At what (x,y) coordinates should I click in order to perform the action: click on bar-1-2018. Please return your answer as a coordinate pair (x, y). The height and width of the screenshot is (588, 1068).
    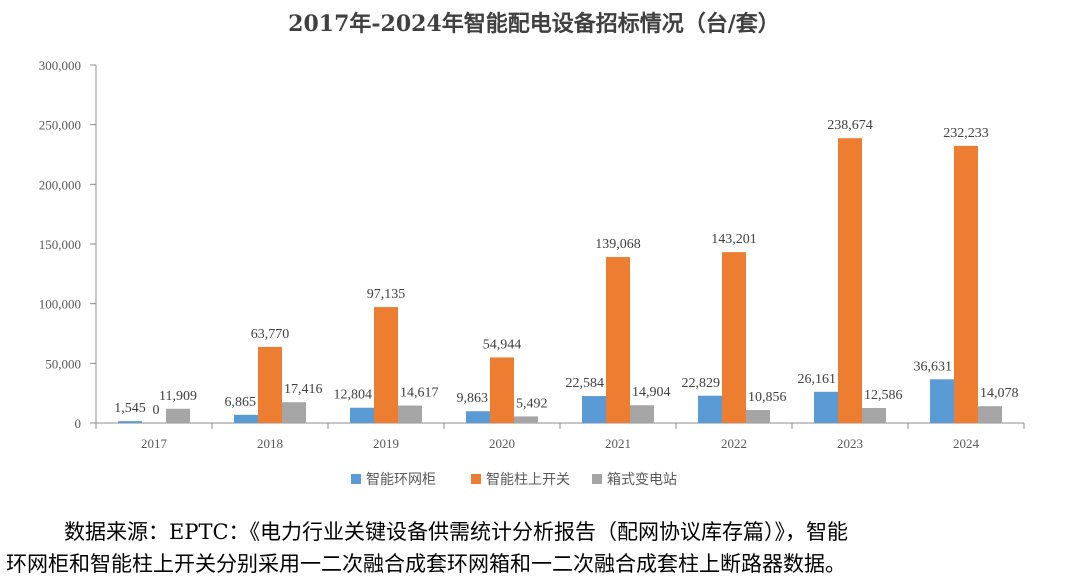
    Looking at the image, I should click on (246, 418).